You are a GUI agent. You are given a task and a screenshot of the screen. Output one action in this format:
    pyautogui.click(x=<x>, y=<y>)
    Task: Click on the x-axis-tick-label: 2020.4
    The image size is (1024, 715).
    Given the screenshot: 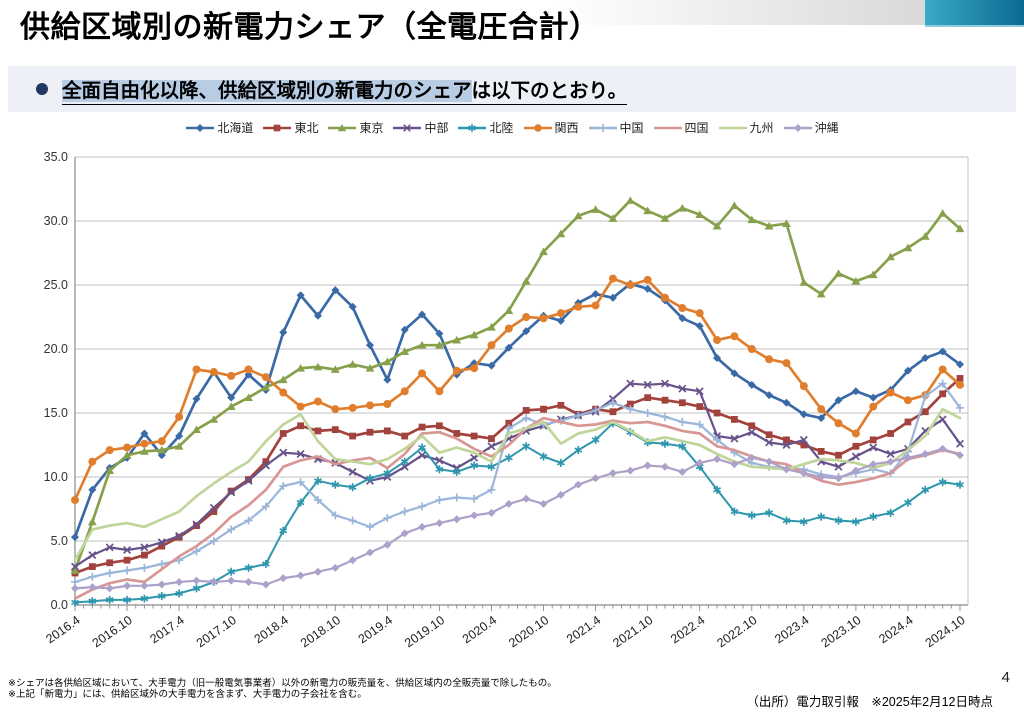 What is the action you would take?
    pyautogui.click(x=479, y=629)
    